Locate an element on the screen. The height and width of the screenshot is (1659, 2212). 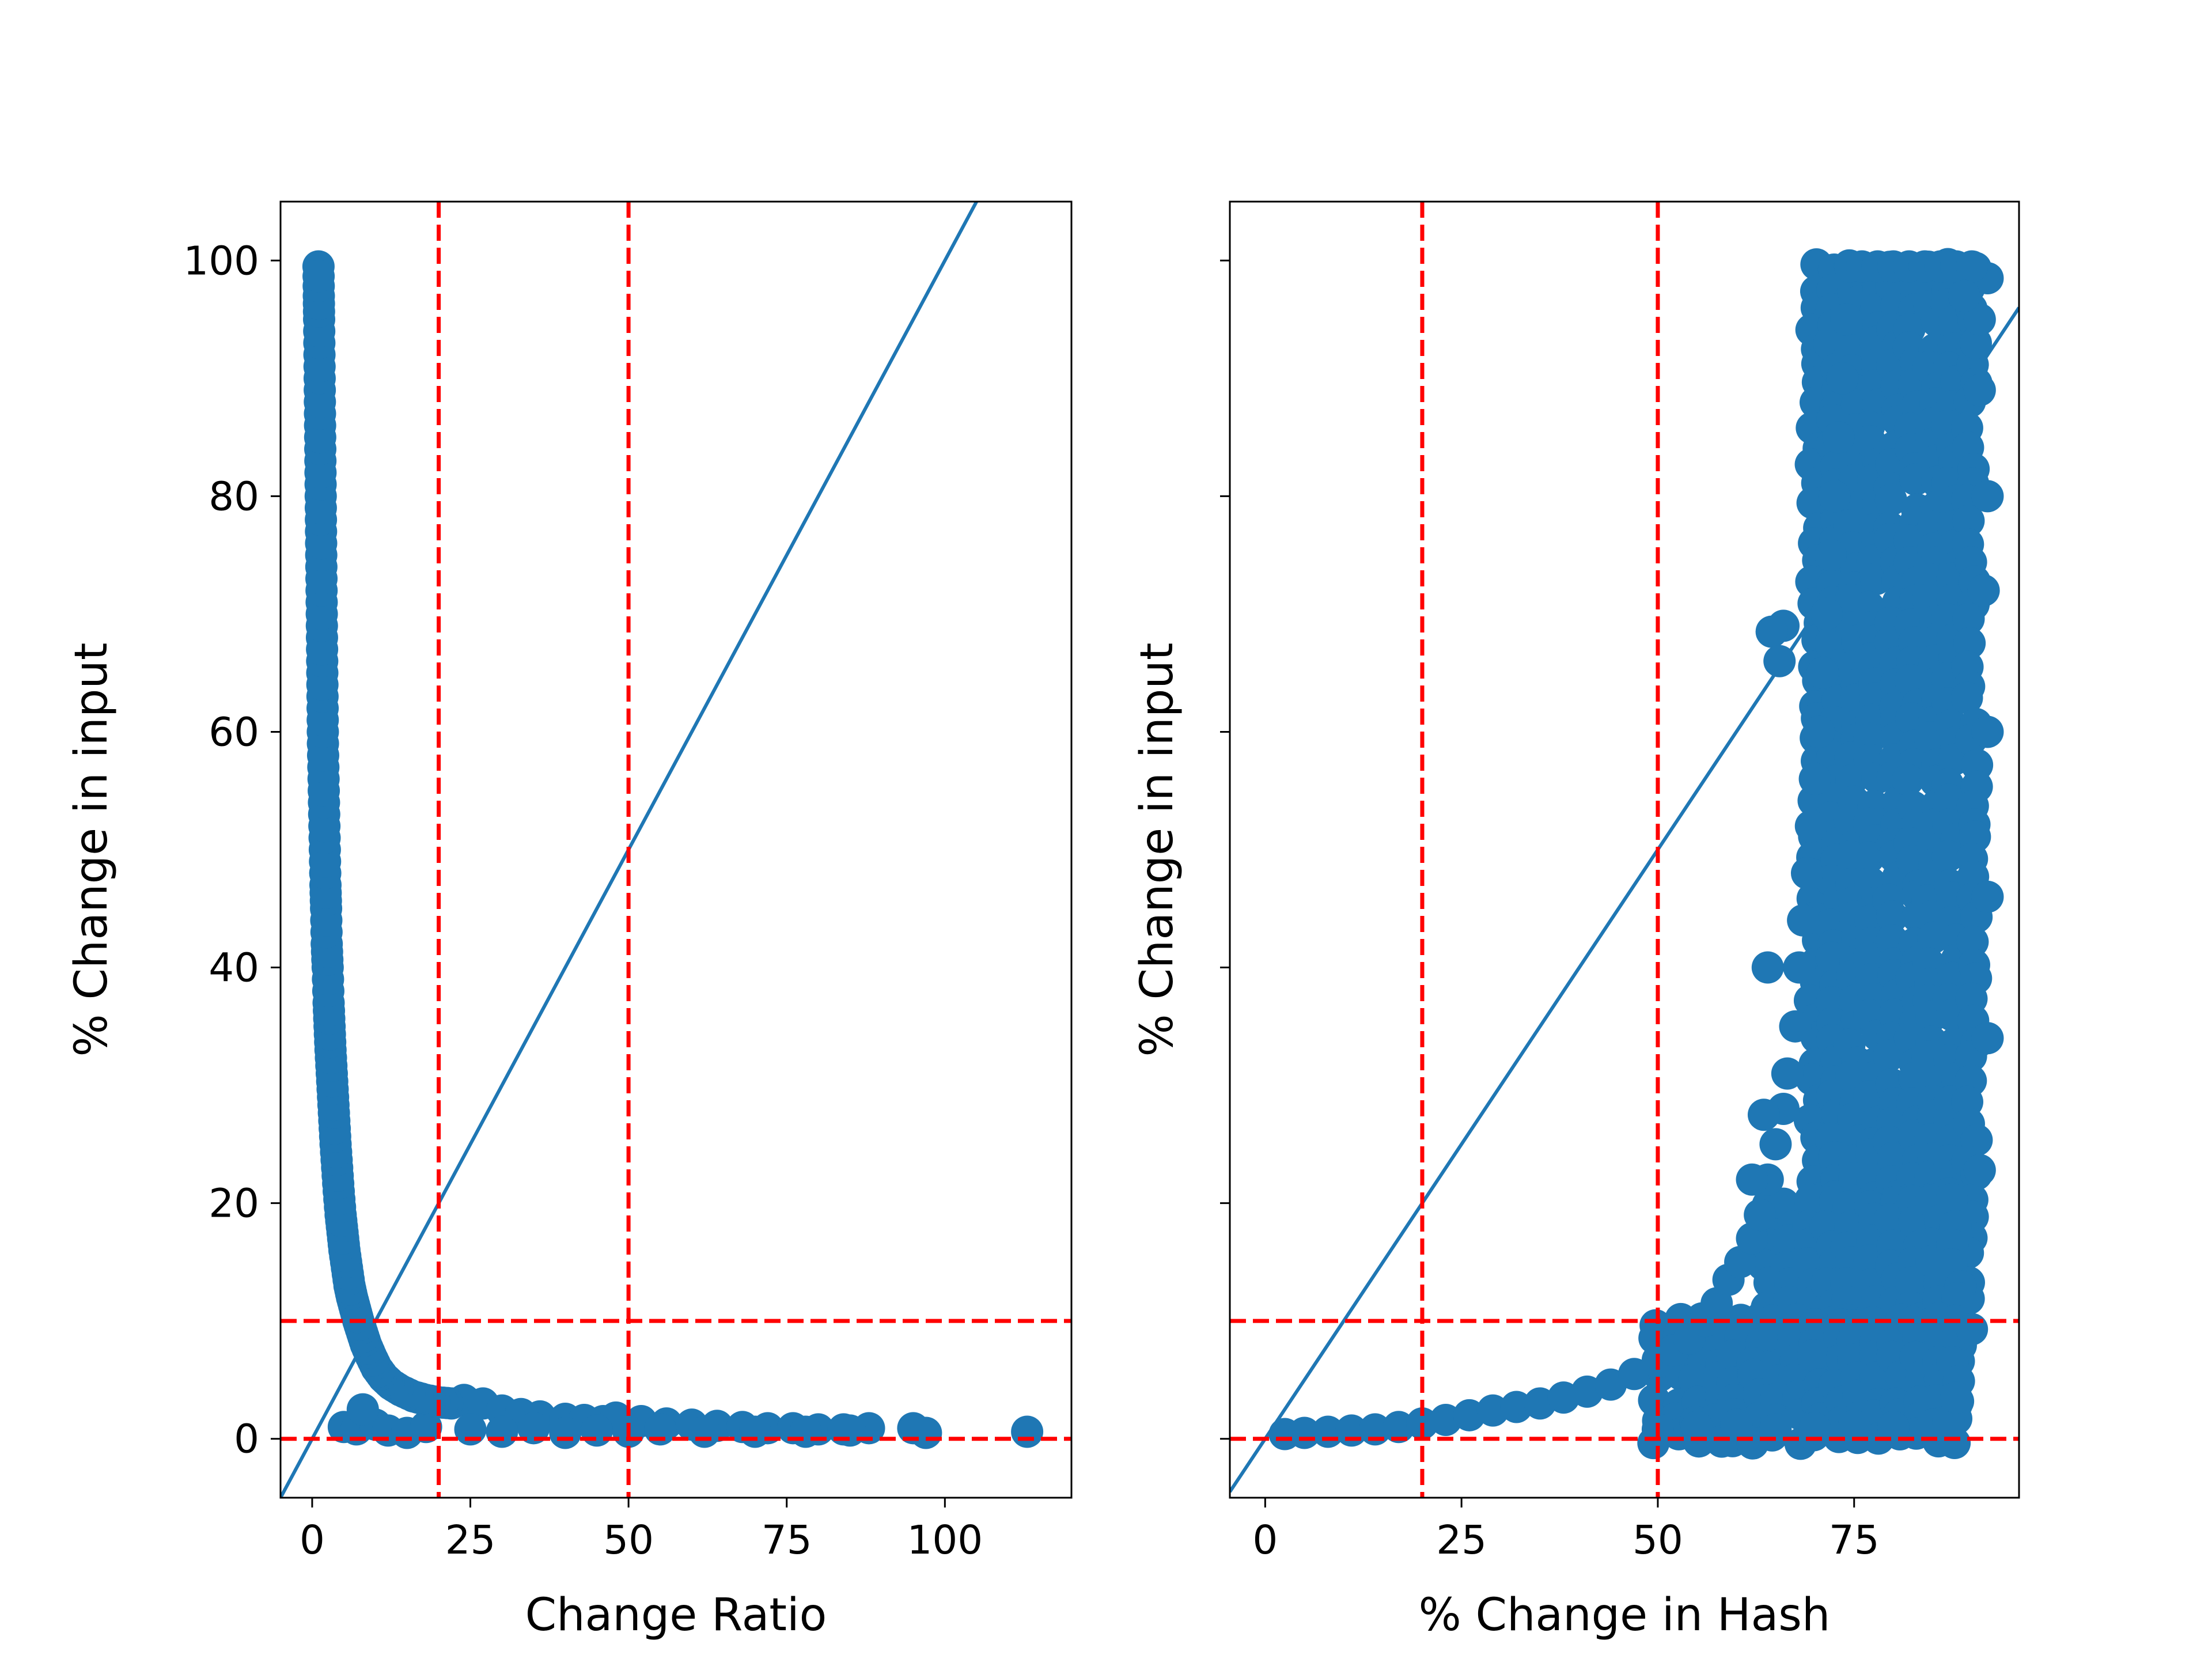
left-x-tick-label: 25 is located at coordinates (470, 1540).